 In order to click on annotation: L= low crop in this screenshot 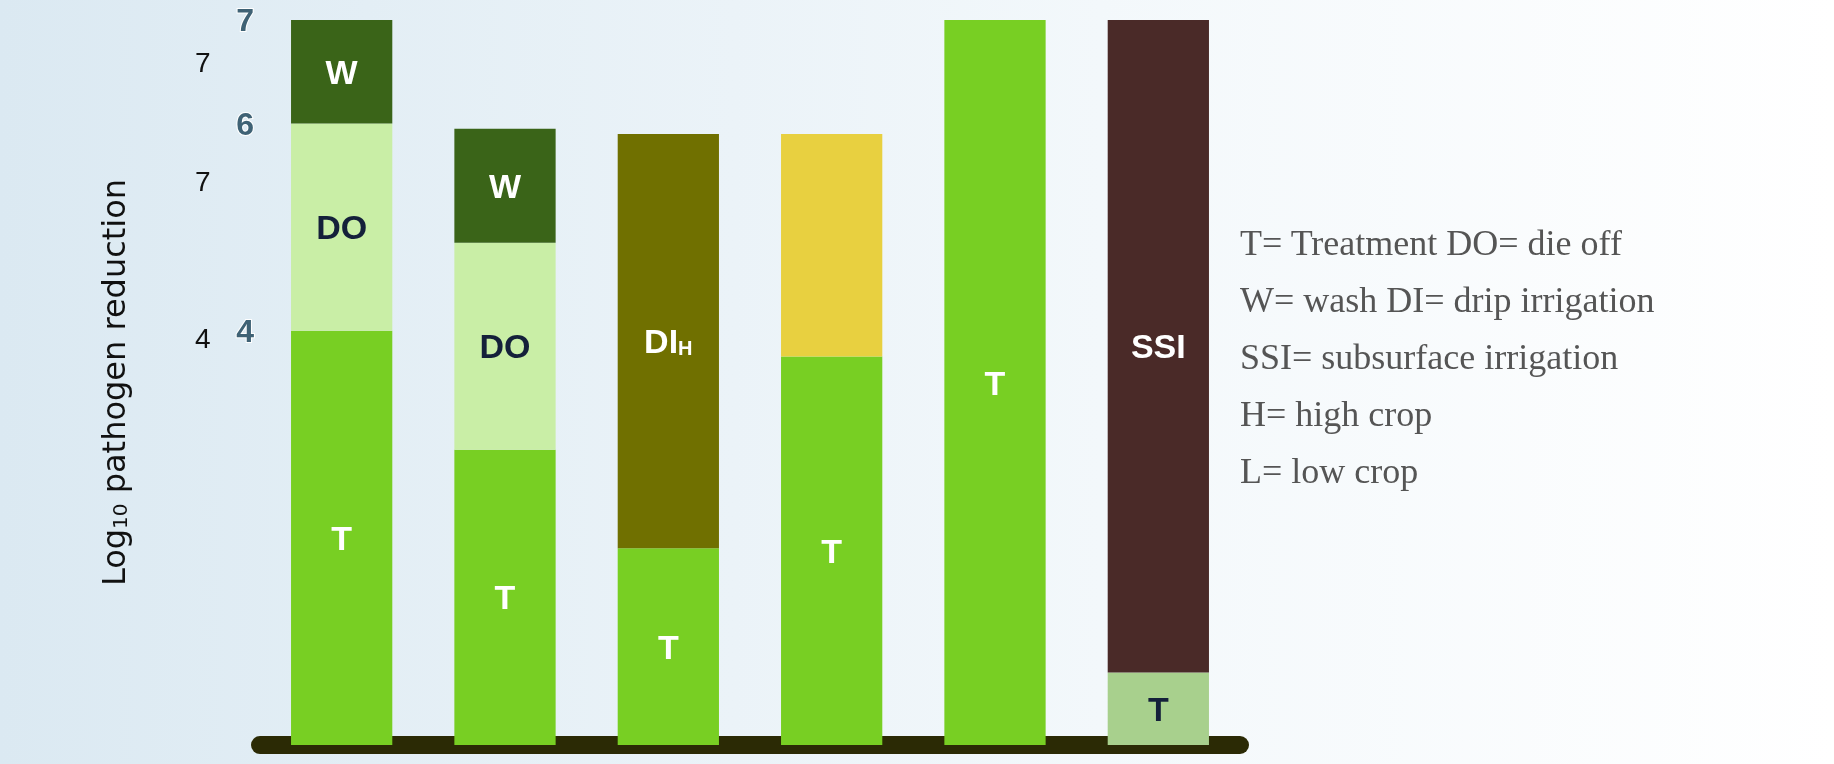, I will do `click(1329, 471)`.